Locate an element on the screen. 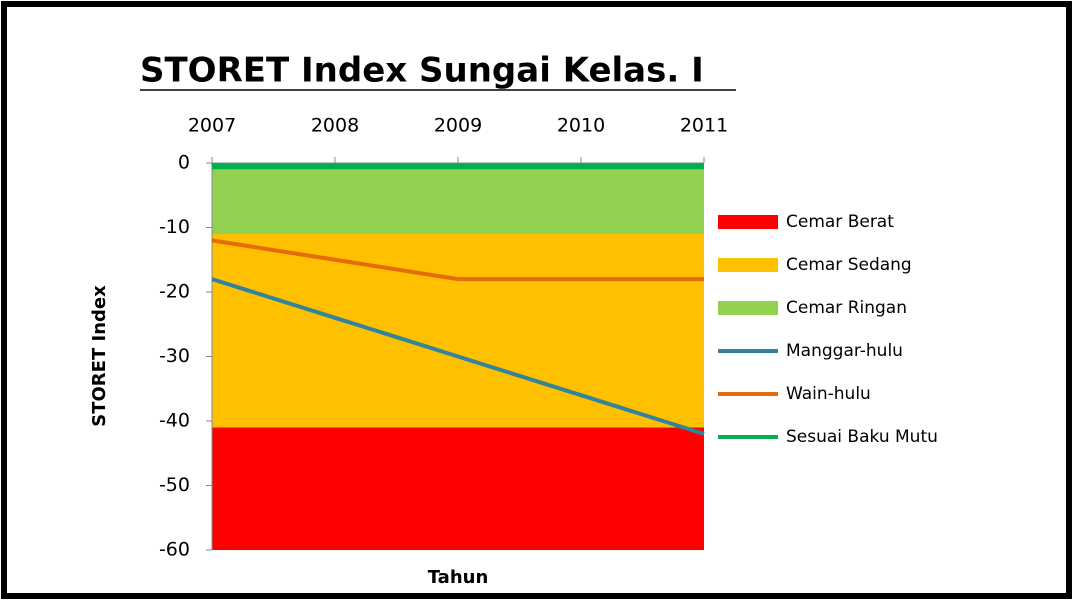 The width and height of the screenshot is (1073, 600). chart-title: STORET Index Sungai Kelas. I is located at coordinates (422, 71).